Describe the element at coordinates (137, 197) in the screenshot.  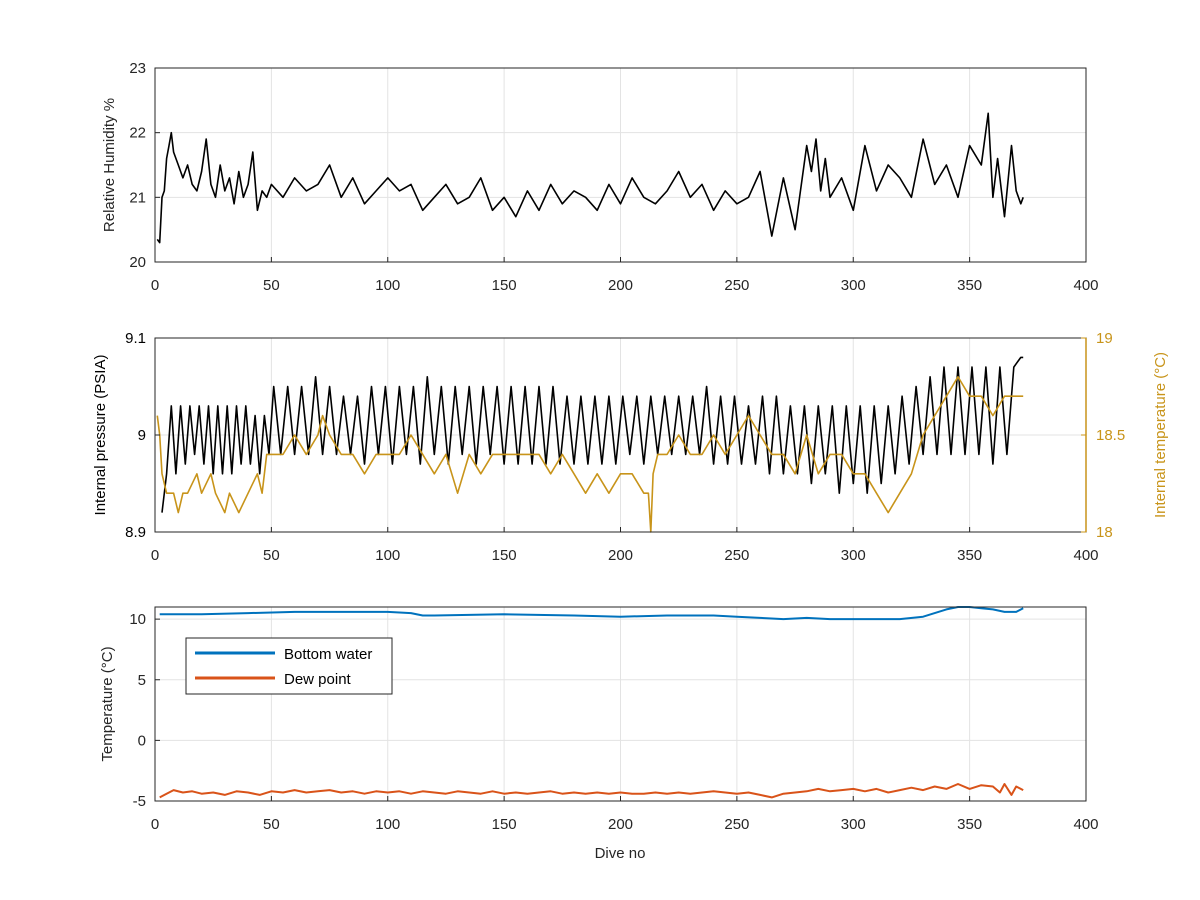
I see `y-tick-label: 21` at that location.